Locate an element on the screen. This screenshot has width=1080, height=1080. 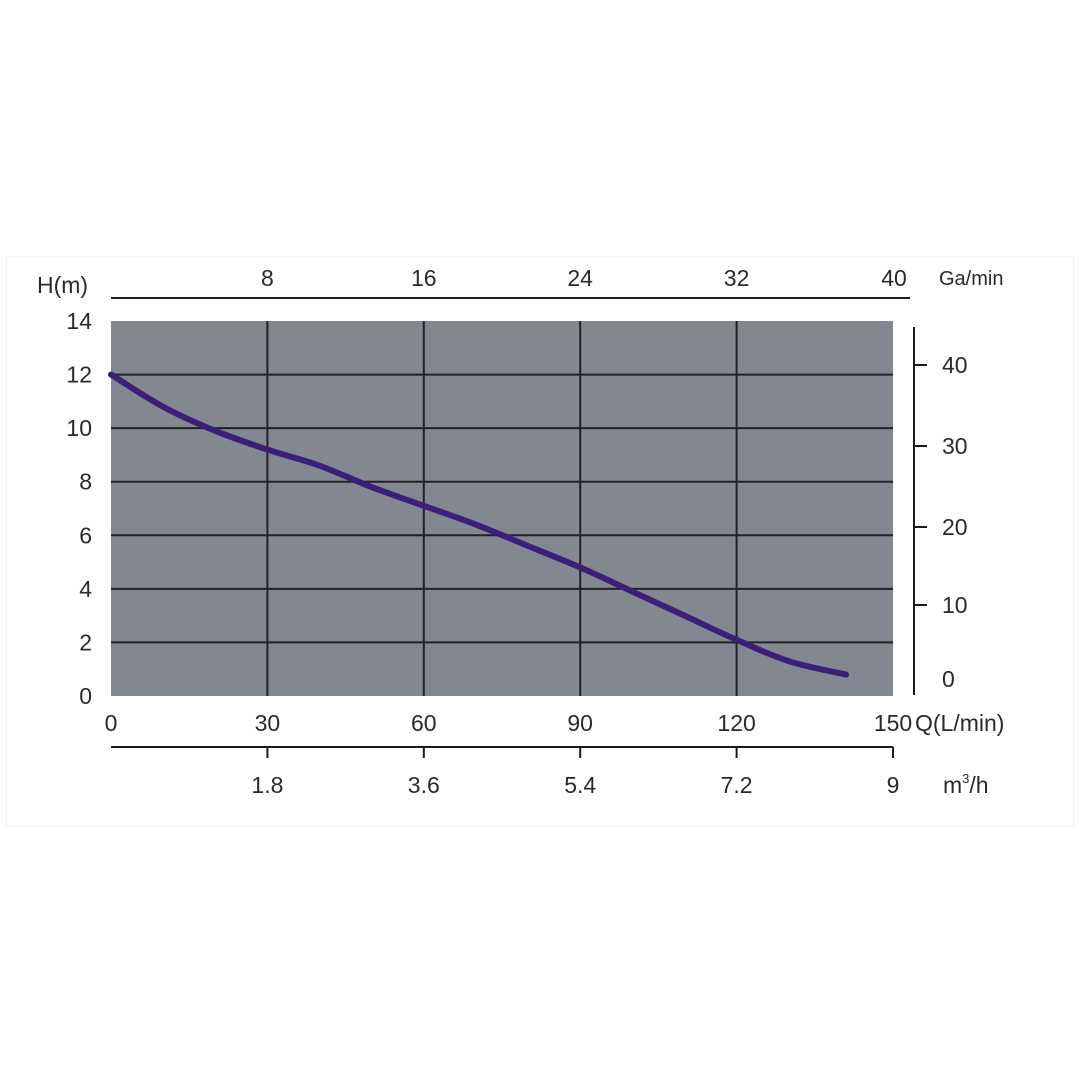
top-tick-label: 40 is located at coordinates (894, 278).